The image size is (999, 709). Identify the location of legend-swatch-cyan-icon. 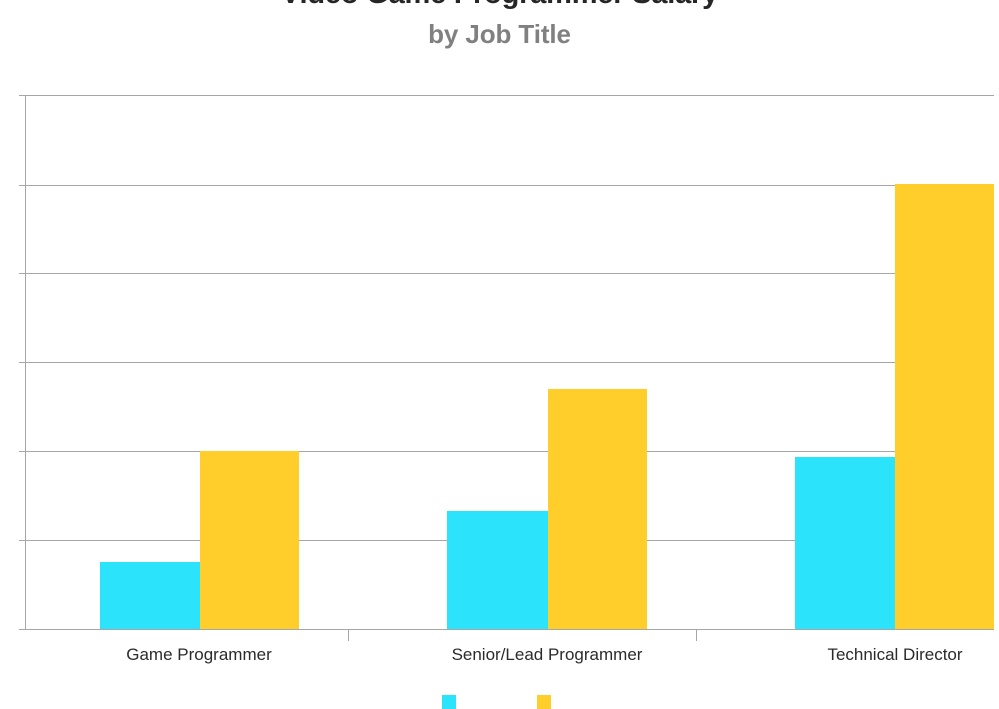
(448, 702).